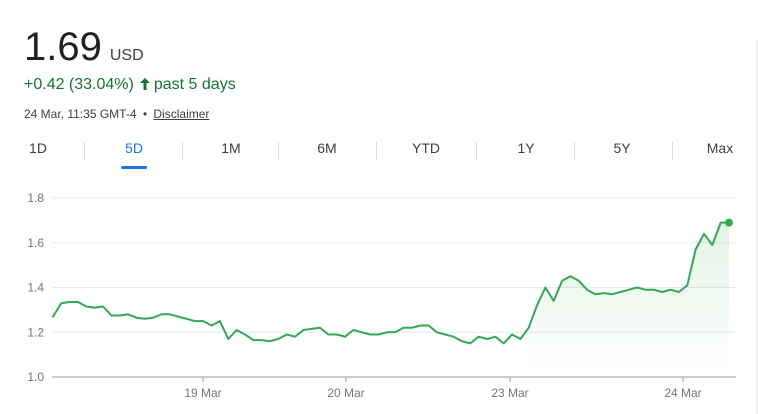 The height and width of the screenshot is (414, 758). What do you see at coordinates (327, 148) in the screenshot?
I see `tab-6m: 6M` at bounding box center [327, 148].